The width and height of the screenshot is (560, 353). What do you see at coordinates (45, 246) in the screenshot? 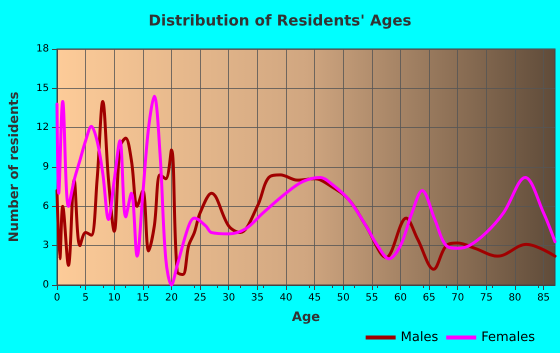
I see `y-tick-label: 3` at bounding box center [45, 246].